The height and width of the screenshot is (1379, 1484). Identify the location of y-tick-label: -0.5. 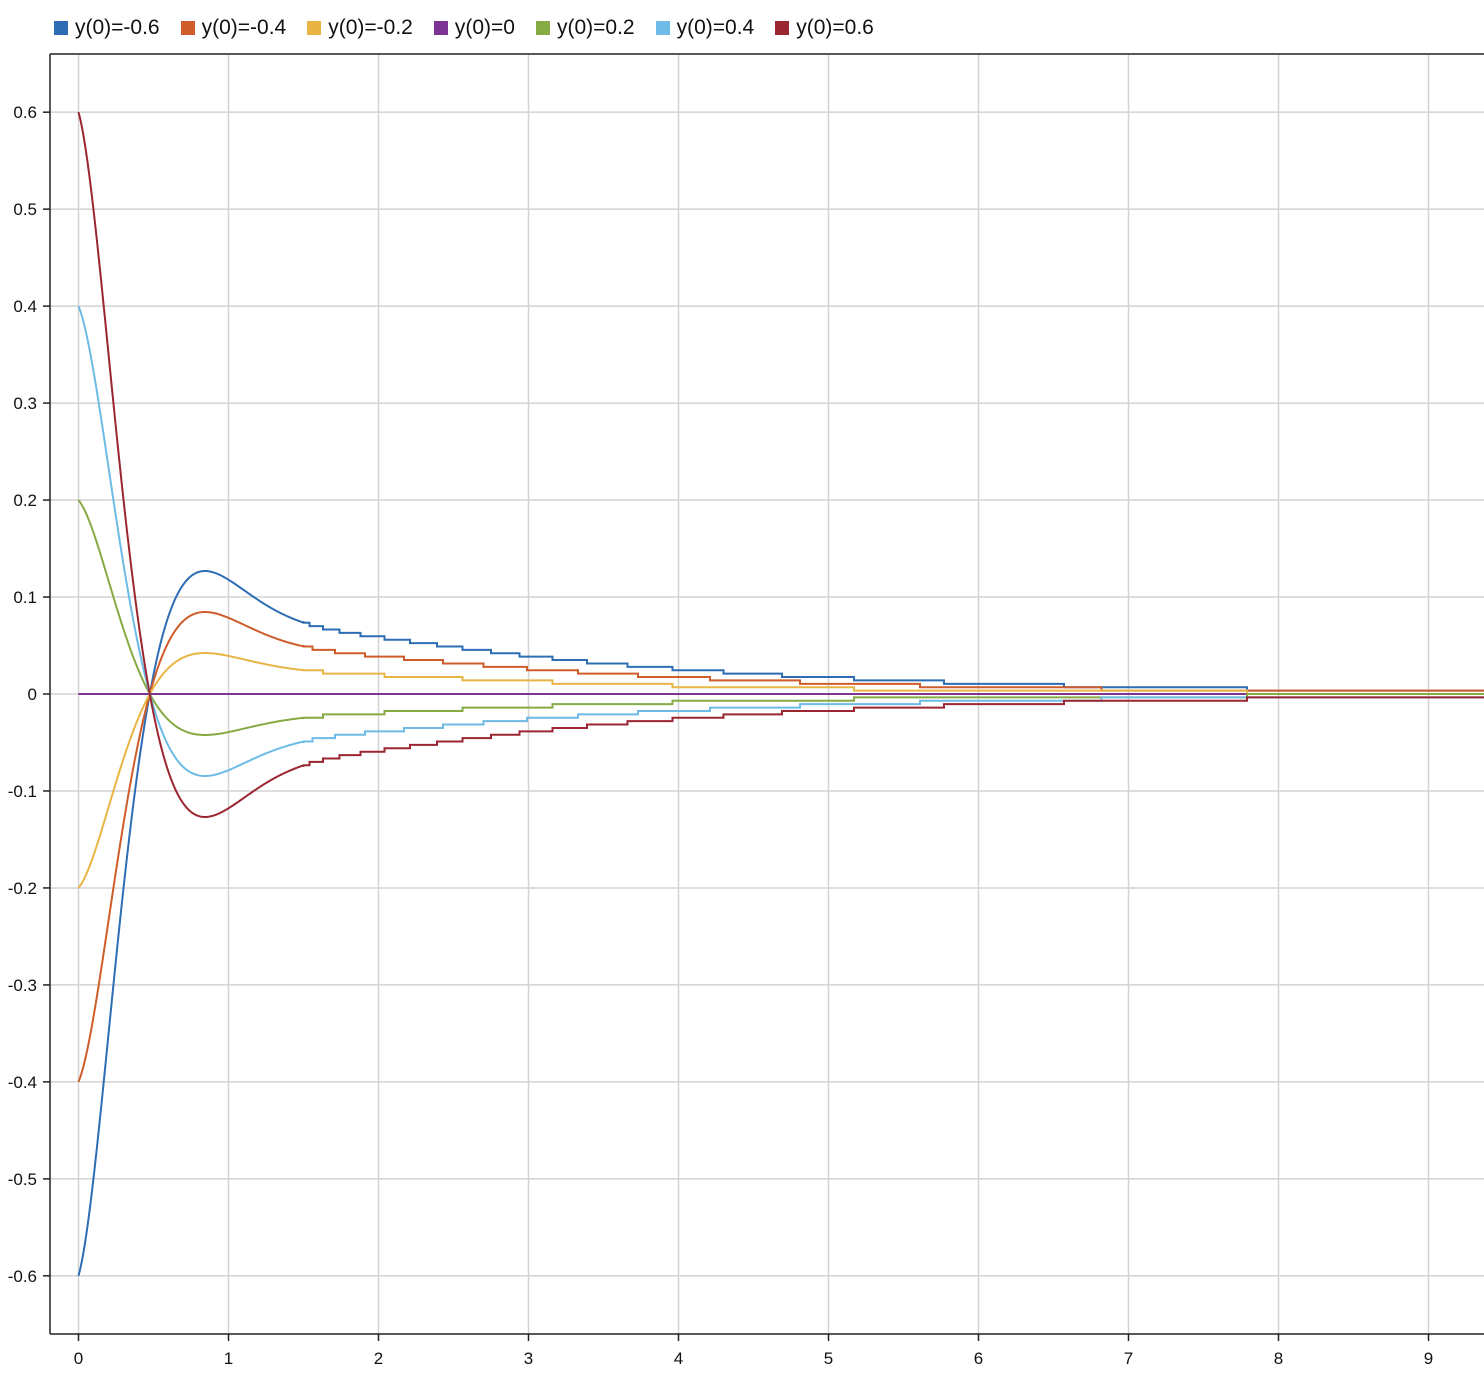
(22, 1179).